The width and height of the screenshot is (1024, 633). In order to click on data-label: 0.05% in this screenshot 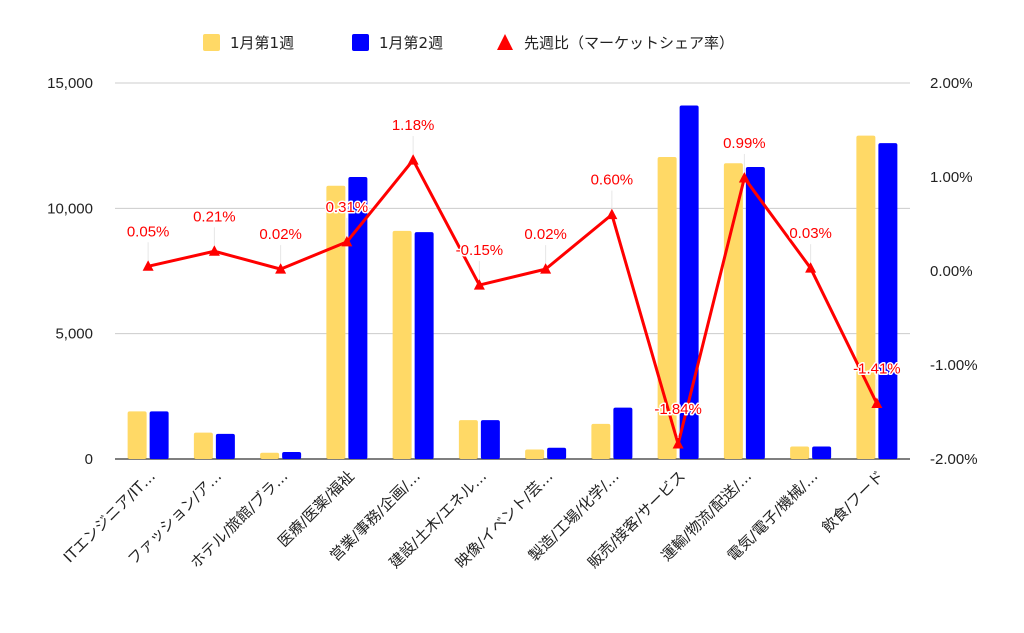, I will do `click(148, 231)`.